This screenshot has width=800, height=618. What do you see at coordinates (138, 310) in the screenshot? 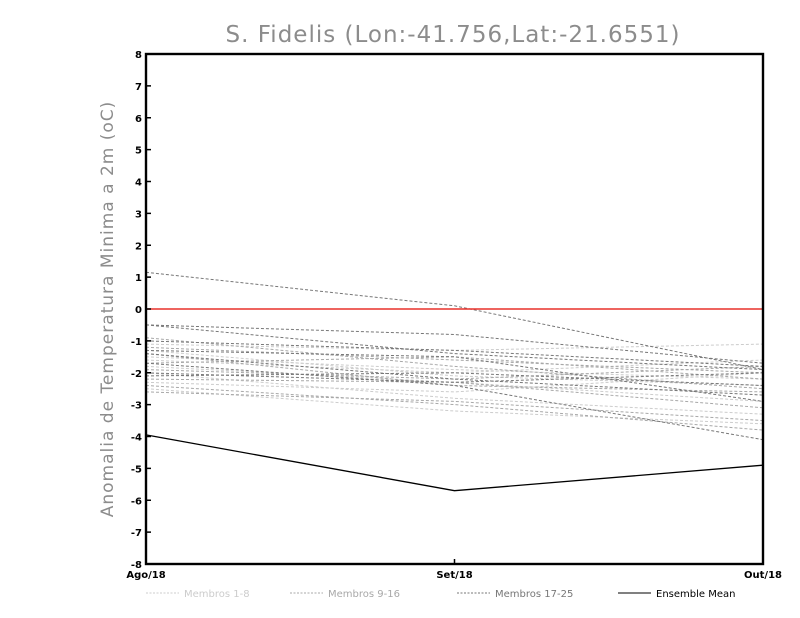
I see `y-tick-label: 0` at bounding box center [138, 310].